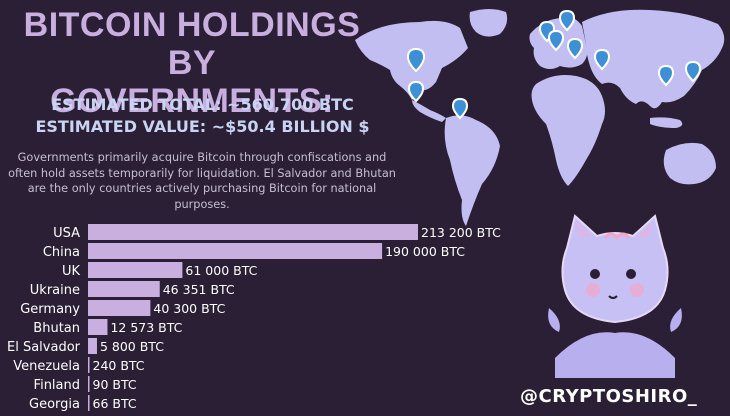 Image resolution: width=730 pixels, height=416 pixels. I want to click on pin-usa, so click(416, 60).